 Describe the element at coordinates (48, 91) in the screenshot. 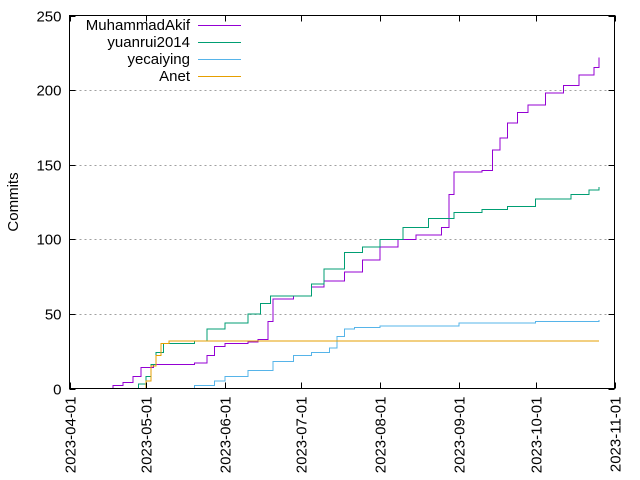

I see `y-tick-label: 200` at that location.